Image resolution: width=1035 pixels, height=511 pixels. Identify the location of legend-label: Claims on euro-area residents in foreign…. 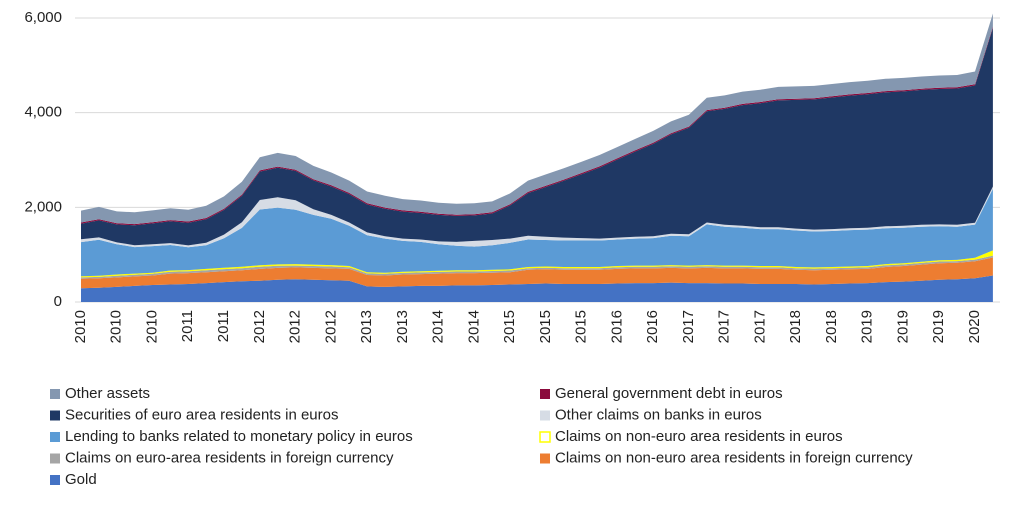
(229, 457).